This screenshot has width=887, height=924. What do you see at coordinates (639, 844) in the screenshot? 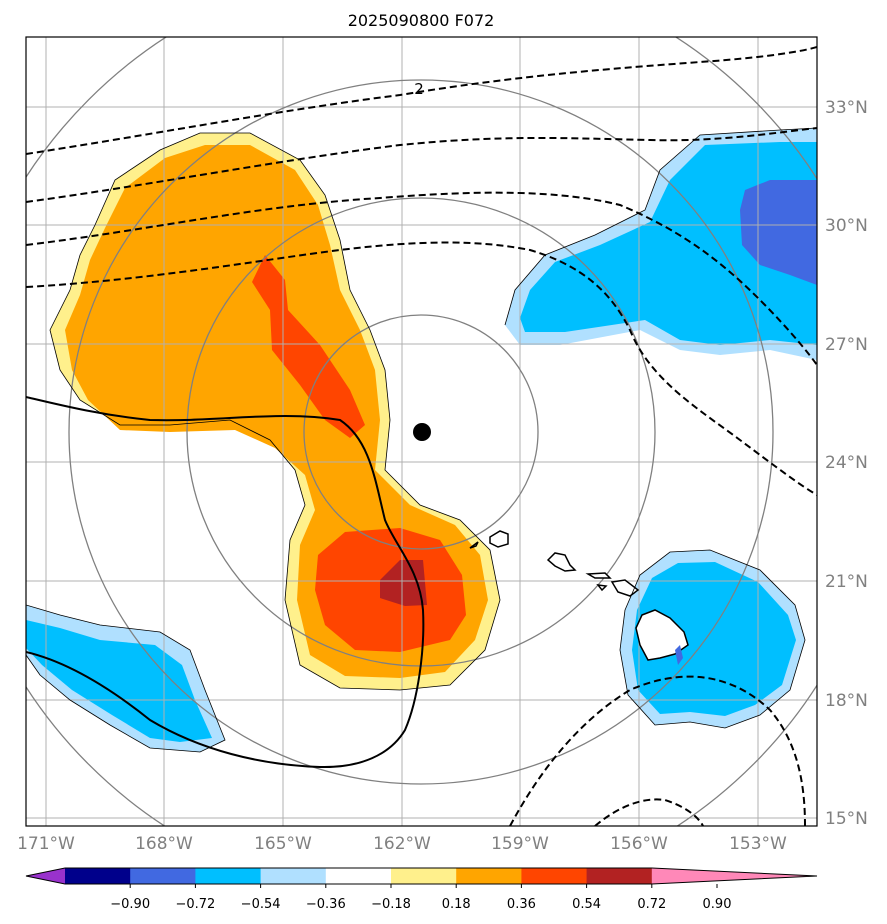
I see `lon-tick-label: 156°W` at bounding box center [639, 844].